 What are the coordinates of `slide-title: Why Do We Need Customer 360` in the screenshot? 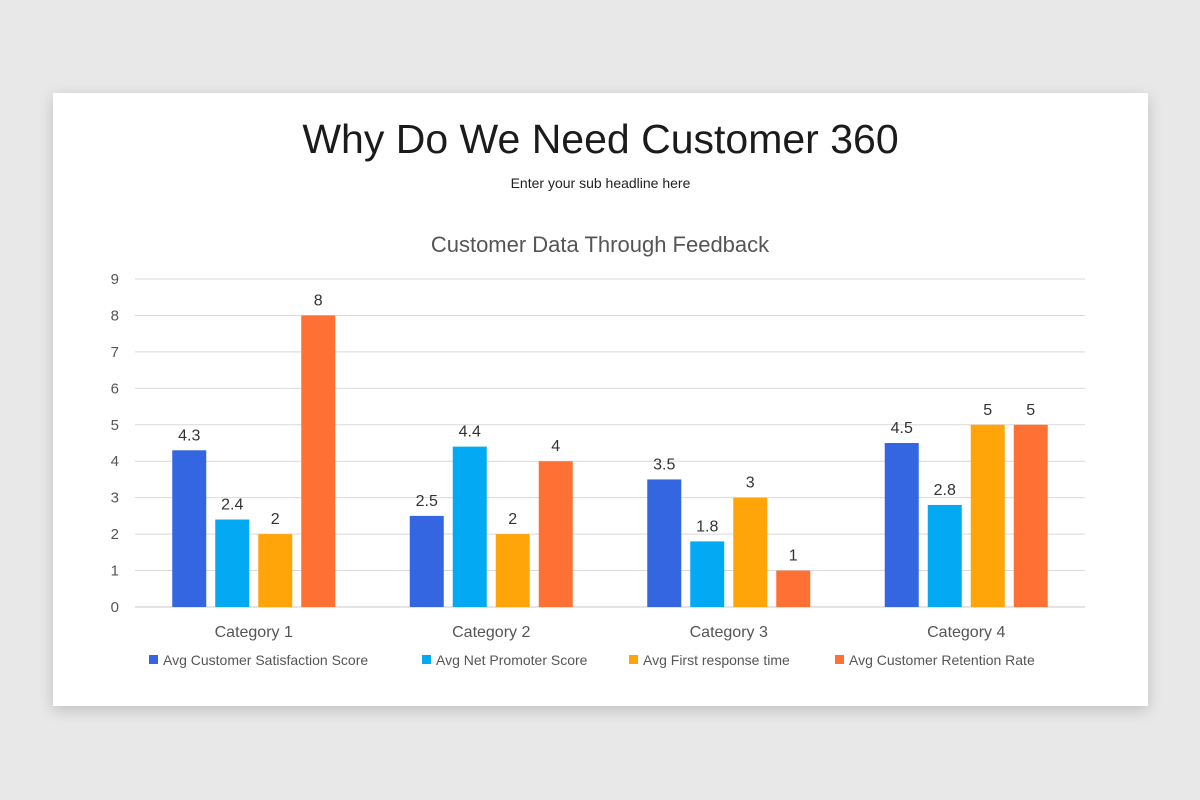 It's located at (600, 139).